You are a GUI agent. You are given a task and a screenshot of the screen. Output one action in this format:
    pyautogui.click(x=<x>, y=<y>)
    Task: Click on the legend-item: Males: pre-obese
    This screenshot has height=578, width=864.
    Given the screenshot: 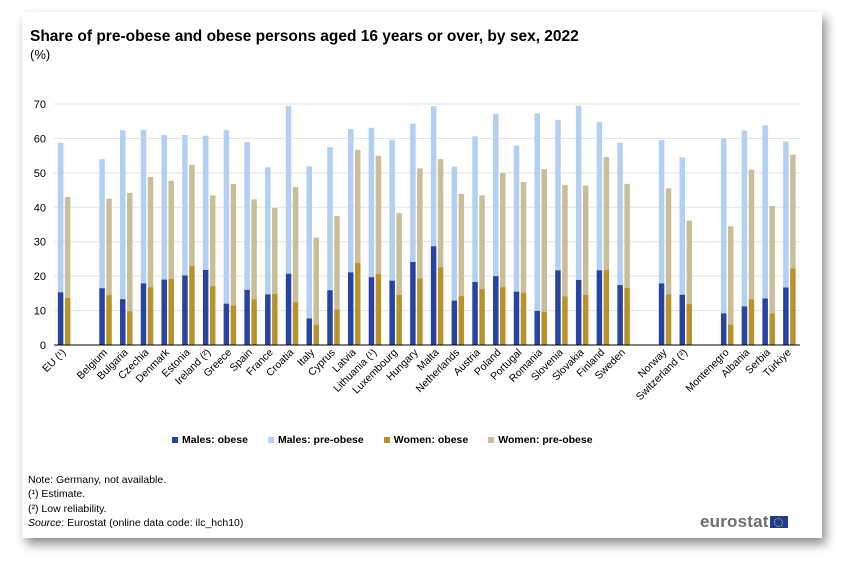 What is the action you would take?
    pyautogui.click(x=315, y=440)
    